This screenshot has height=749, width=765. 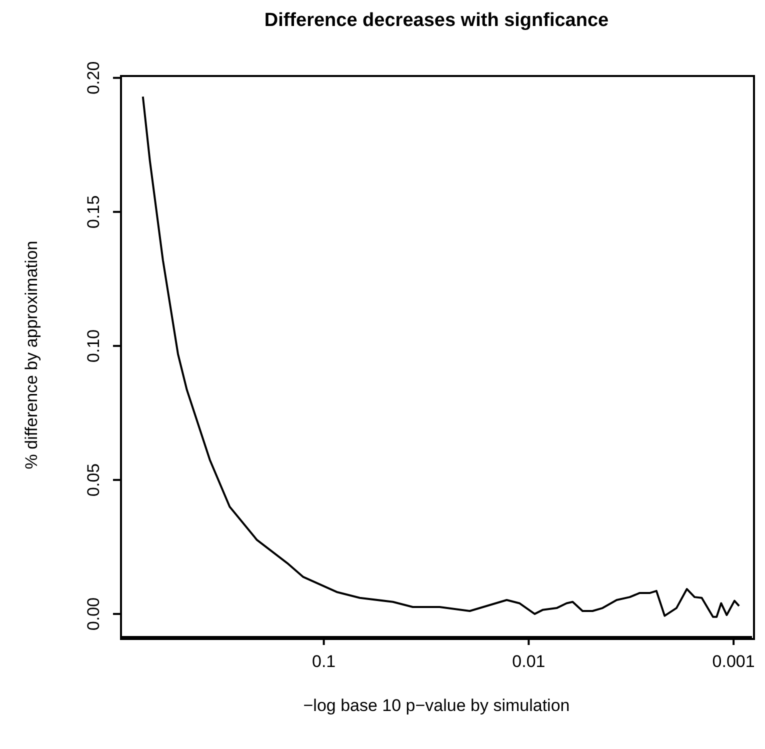 What do you see at coordinates (93, 613) in the screenshot?
I see `y-tick-label: 0.00` at bounding box center [93, 613].